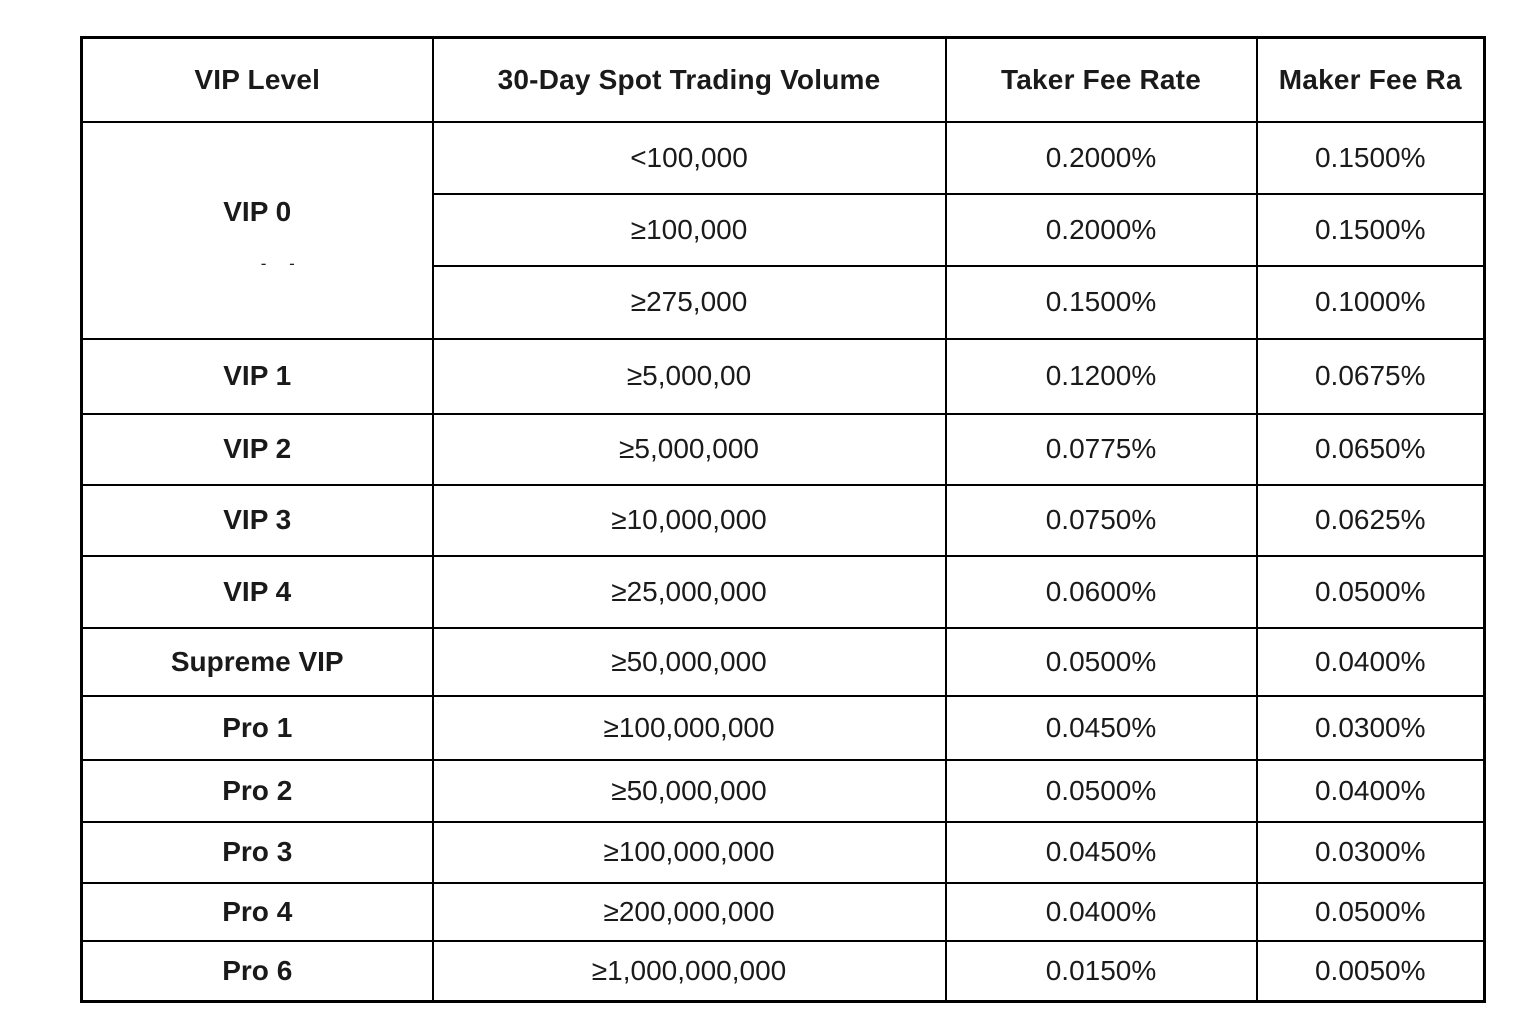 Image resolution: width=1536 pixels, height=1024 pixels. I want to click on cell-taker: 0.0775%, so click(1101, 449).